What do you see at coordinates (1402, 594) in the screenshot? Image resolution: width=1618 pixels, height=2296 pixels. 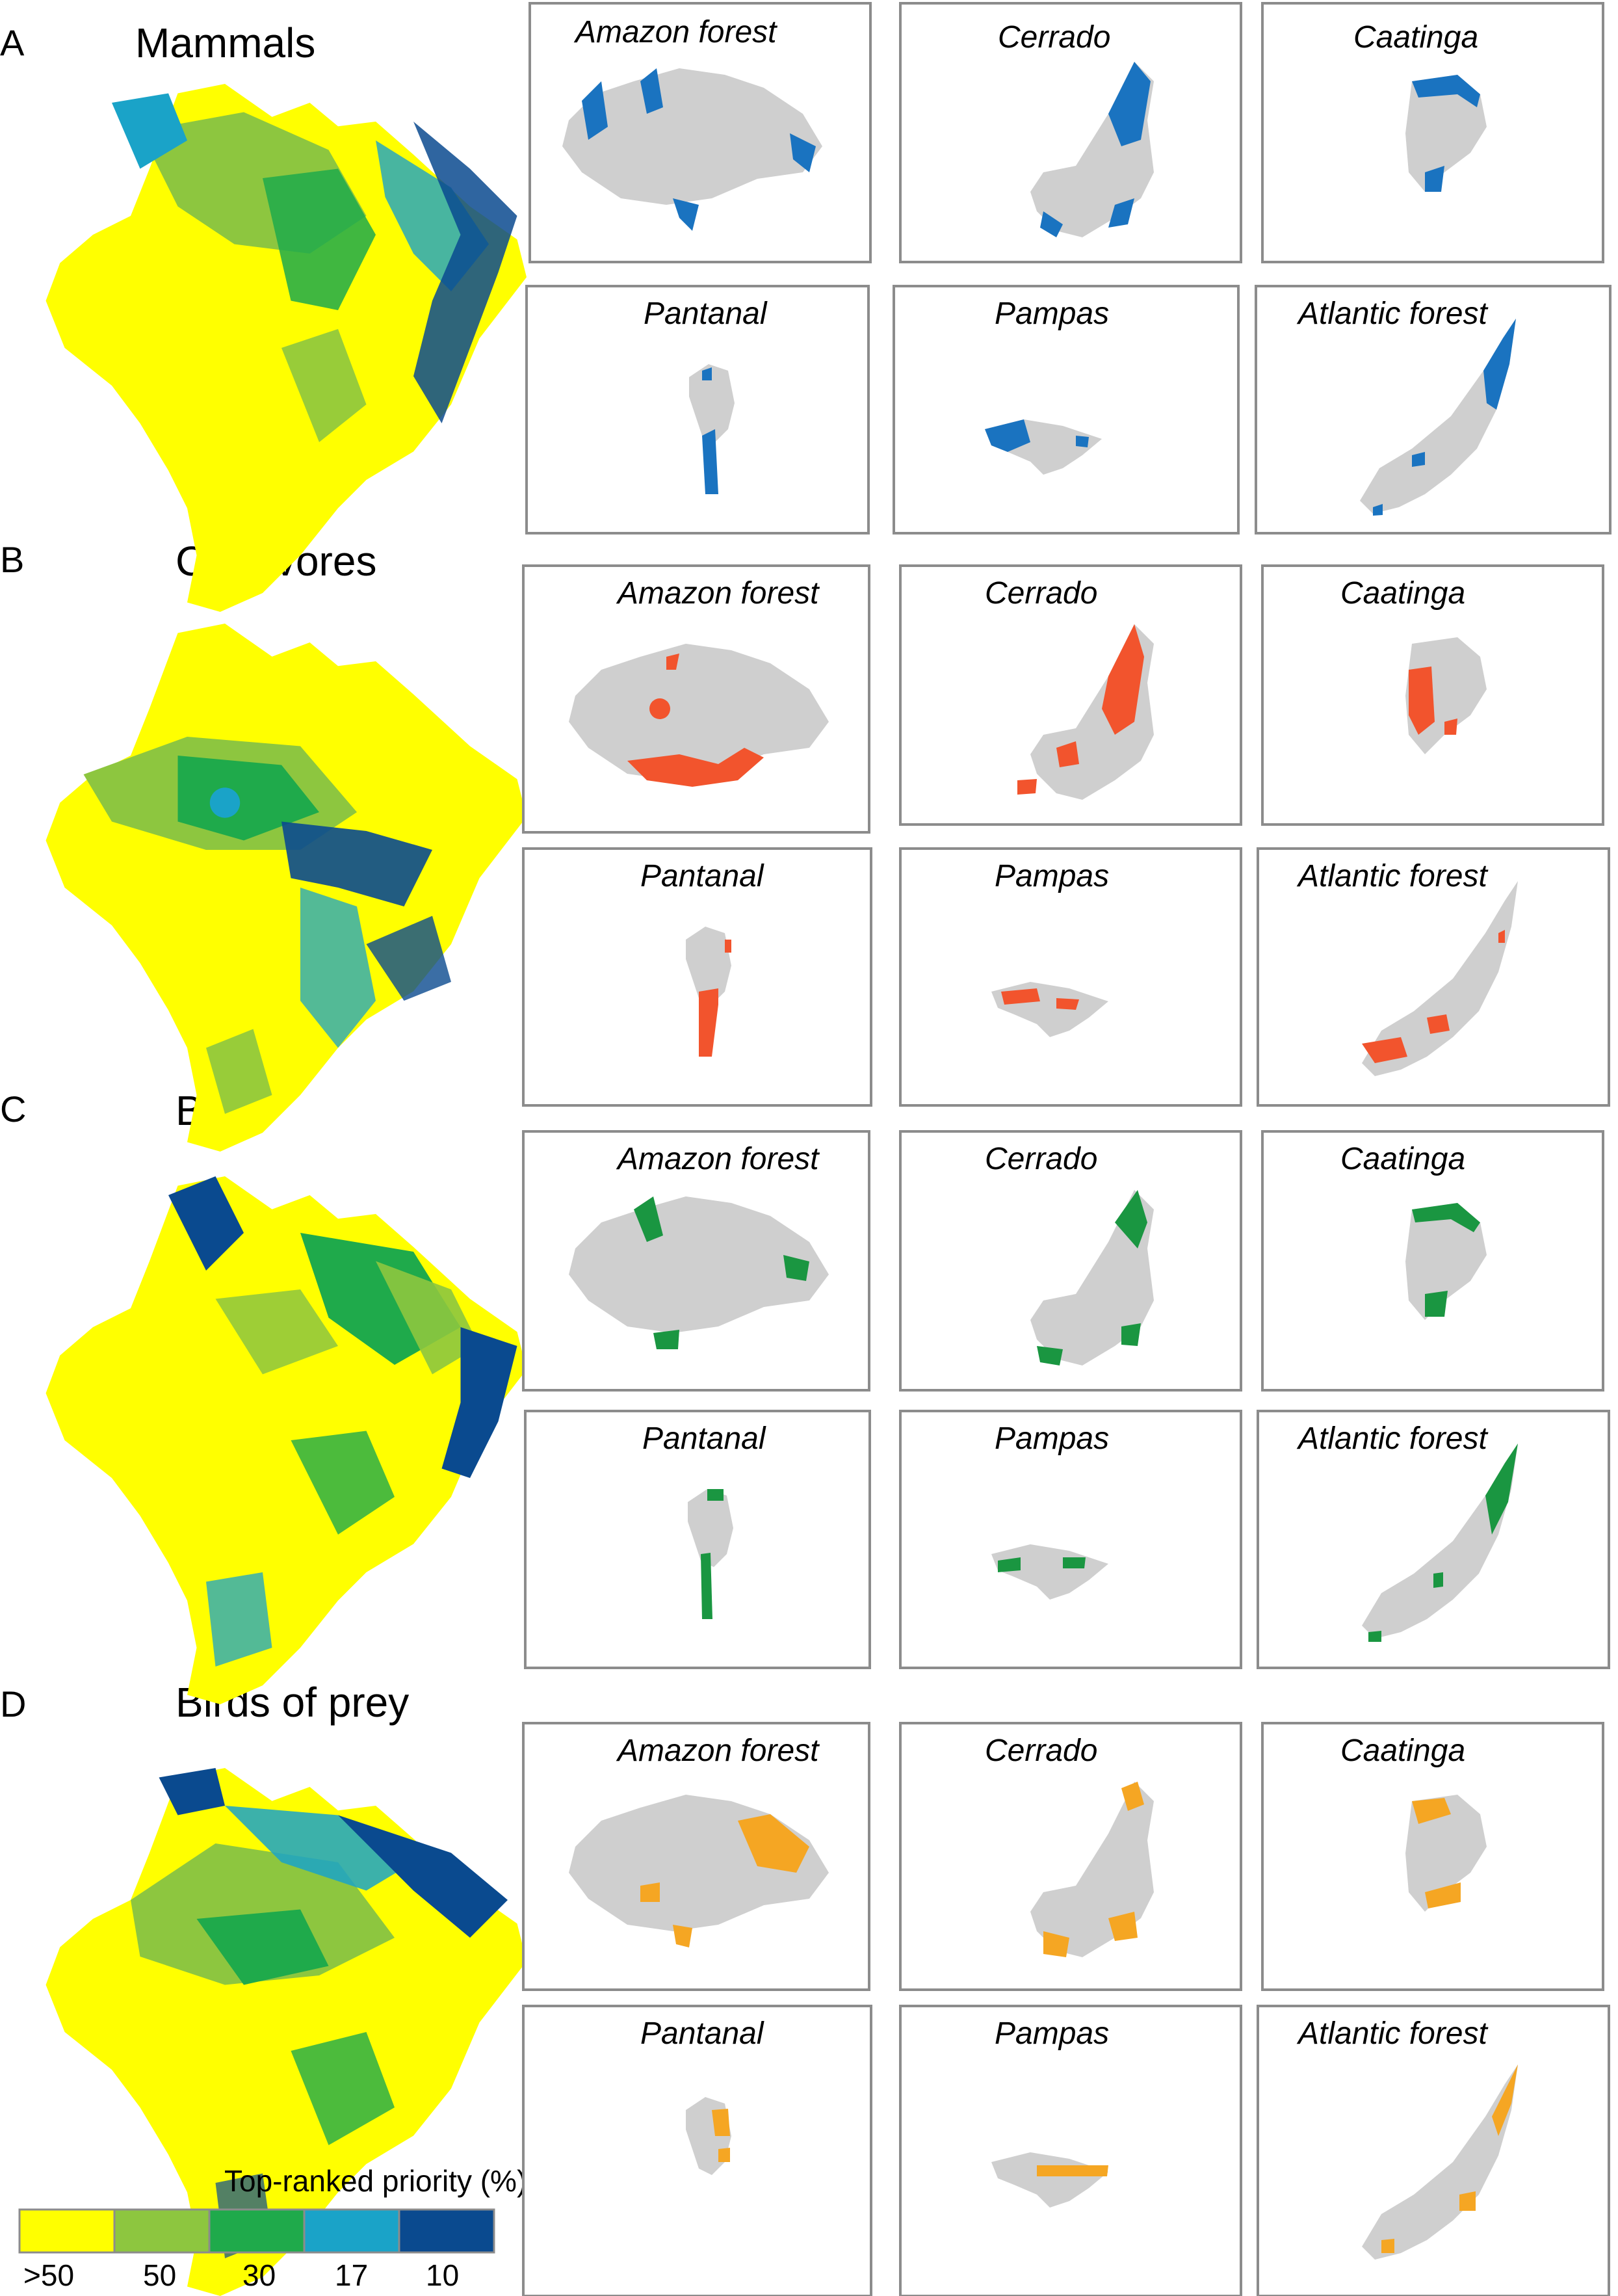 I see `panel-b-caatinga-label: Caatinga` at bounding box center [1402, 594].